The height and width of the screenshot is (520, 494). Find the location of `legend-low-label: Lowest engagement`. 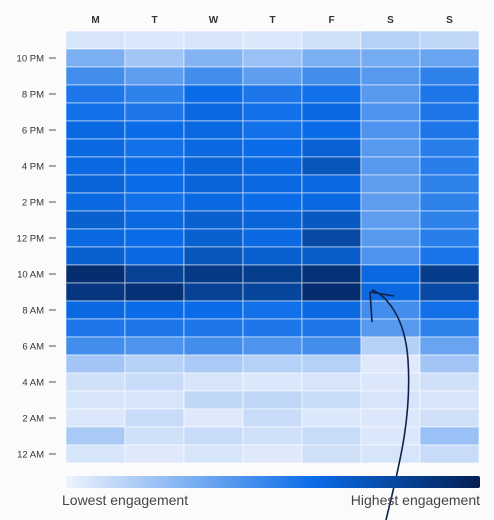

legend-low-label: Lowest engagement is located at coordinates (125, 500).